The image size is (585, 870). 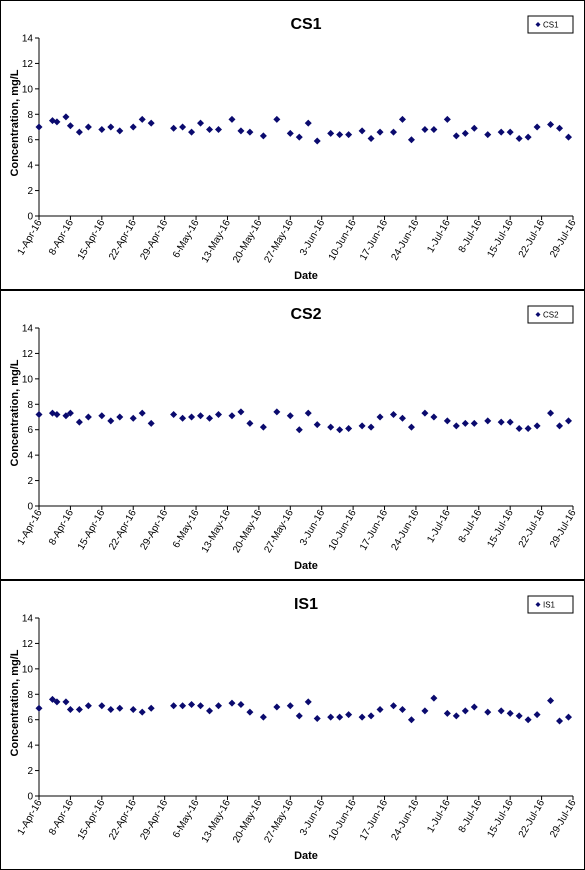 What do you see at coordinates (154, 530) in the screenshot?
I see `x-tick-label: 29-Apr-16` at bounding box center [154, 530].